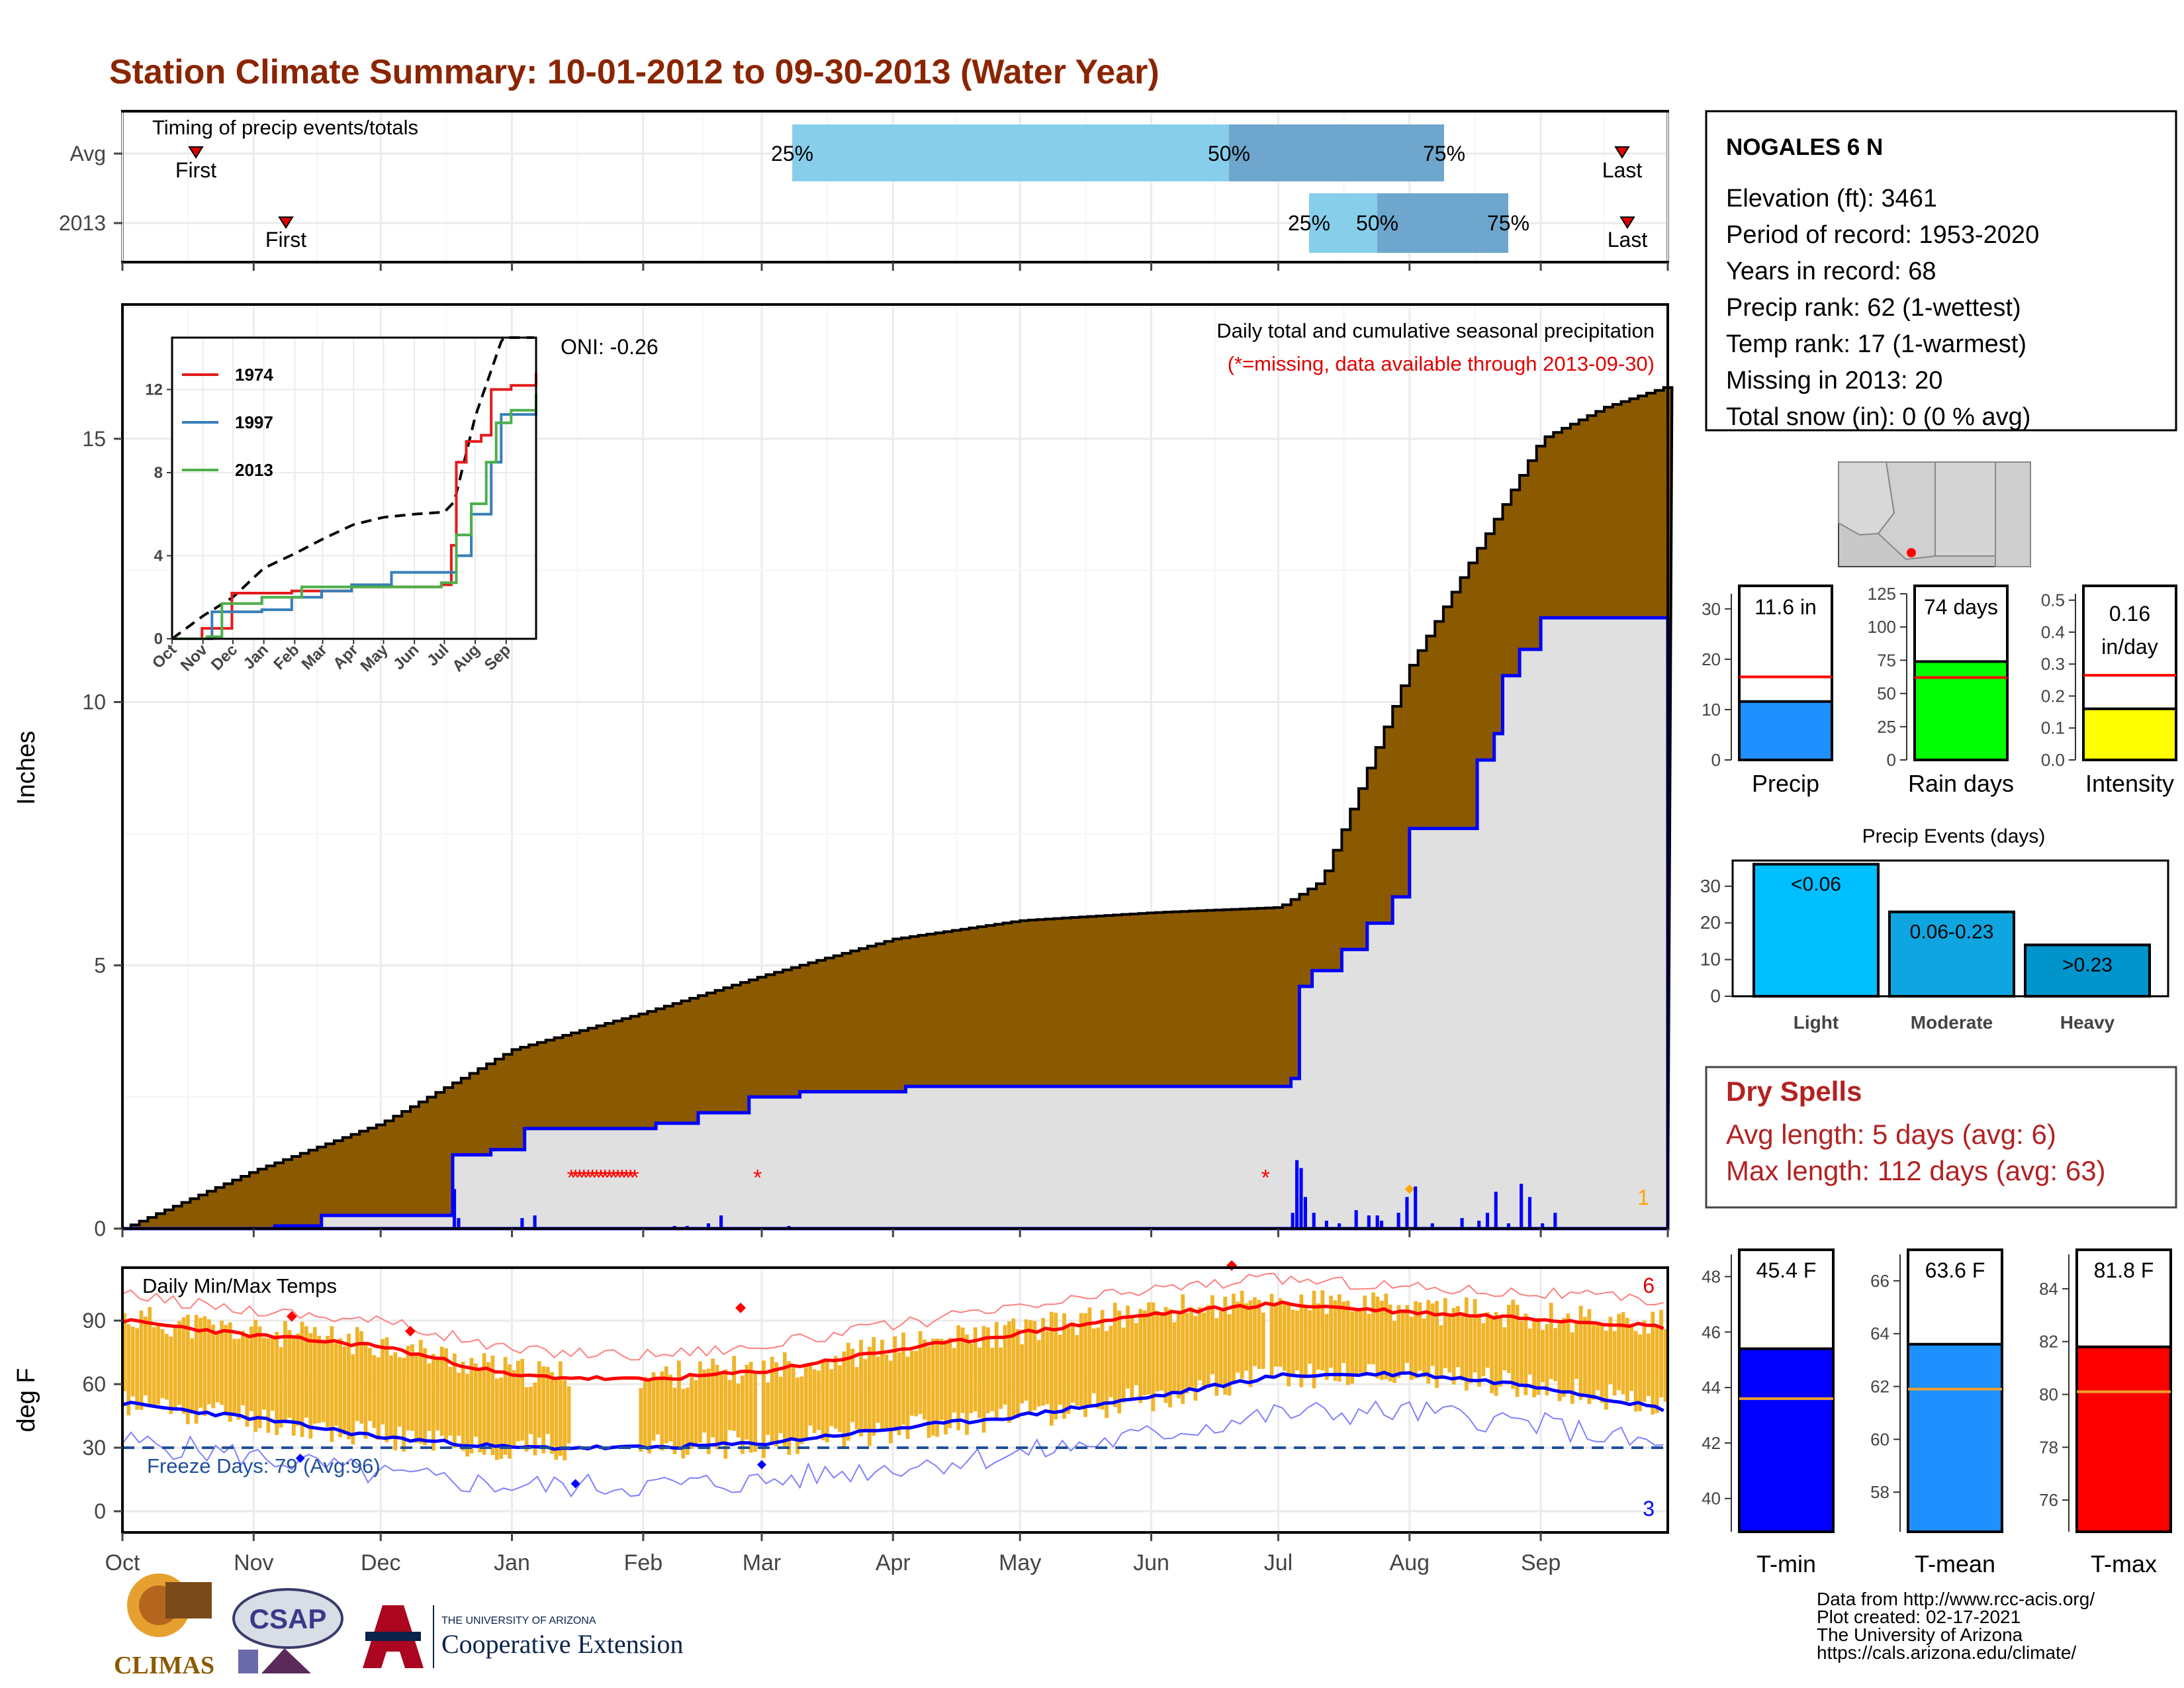 The height and width of the screenshot is (1688, 2184). I want to click on tsum-ytick-label: 62, so click(1880, 1387).